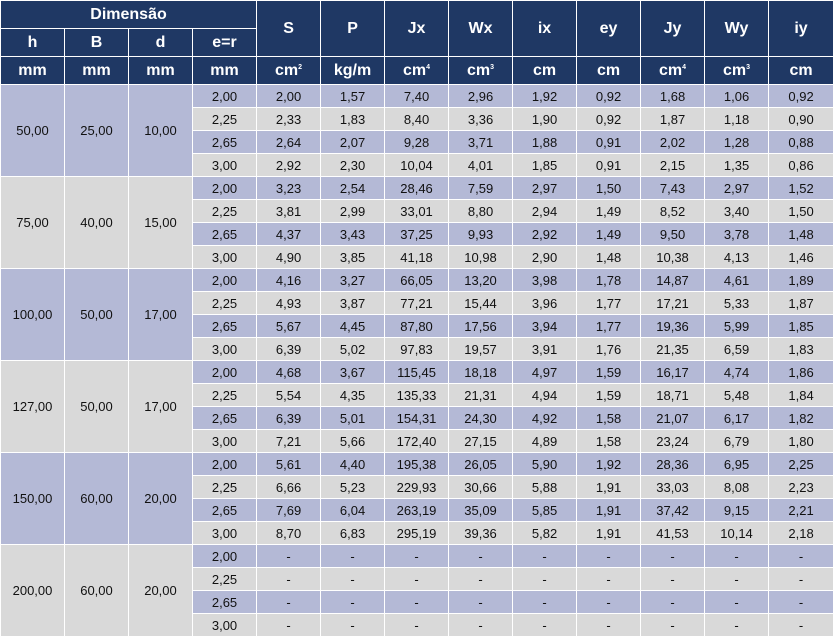 This screenshot has height=637, width=833. I want to click on value-cell: 0,86, so click(801, 165).